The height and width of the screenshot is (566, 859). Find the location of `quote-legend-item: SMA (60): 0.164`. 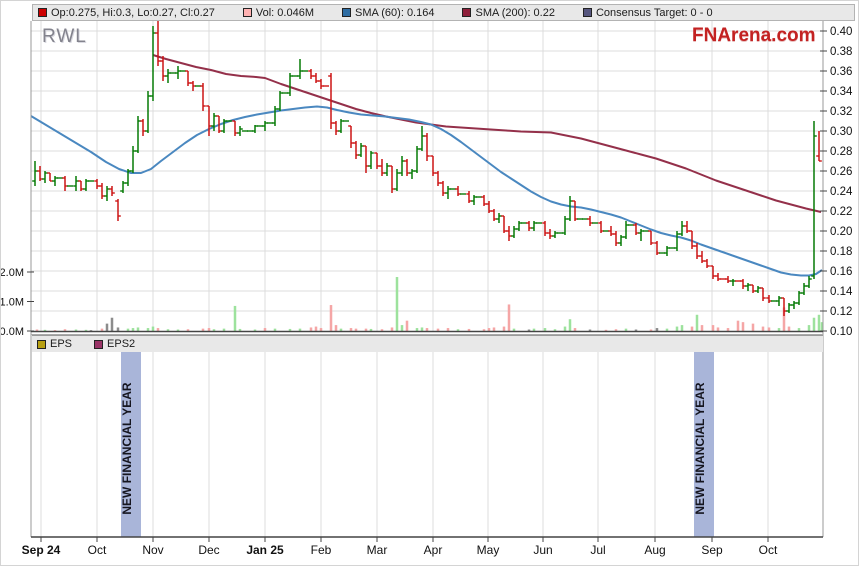

quote-legend-item: SMA (60): 0.164 is located at coordinates (388, 12).